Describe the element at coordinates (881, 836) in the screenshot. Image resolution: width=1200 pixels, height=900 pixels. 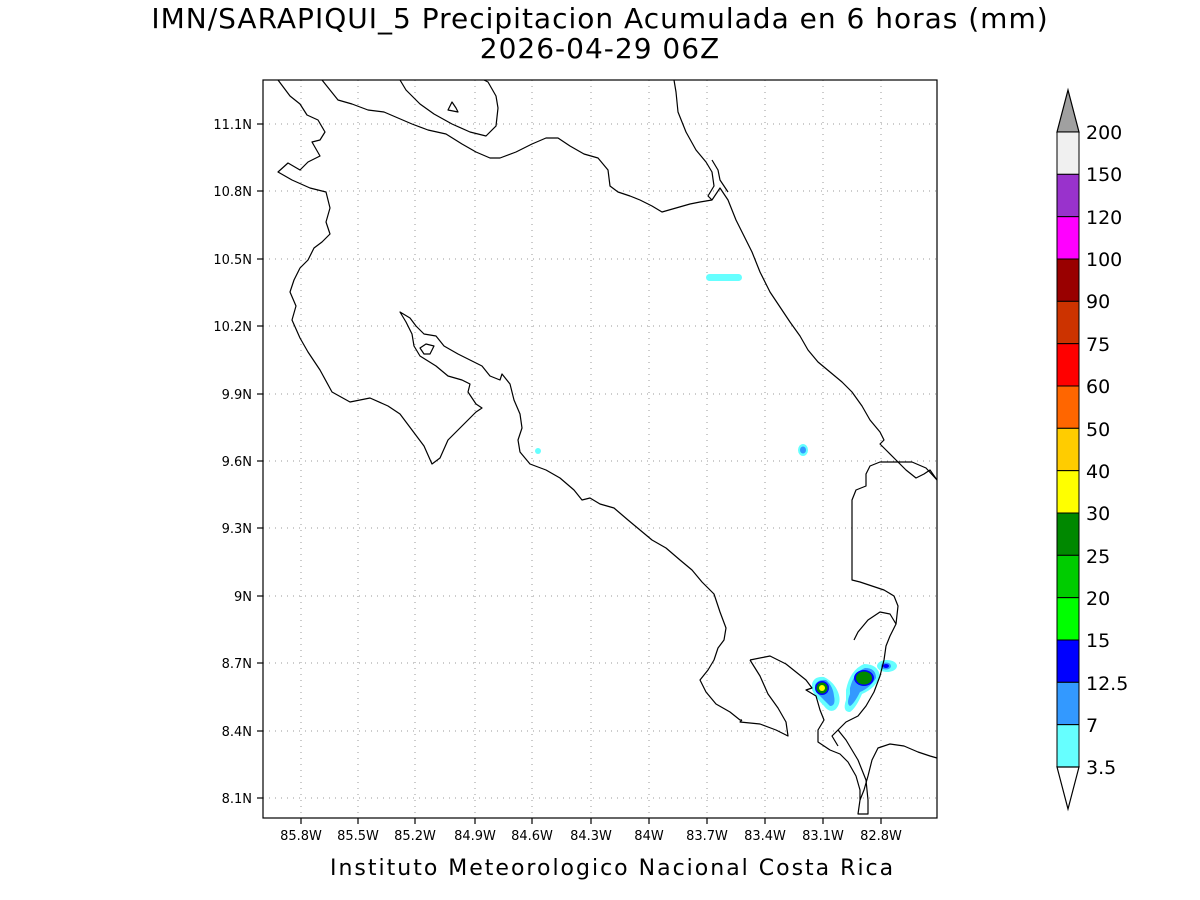
I see `lon-label: 82.8W` at that location.